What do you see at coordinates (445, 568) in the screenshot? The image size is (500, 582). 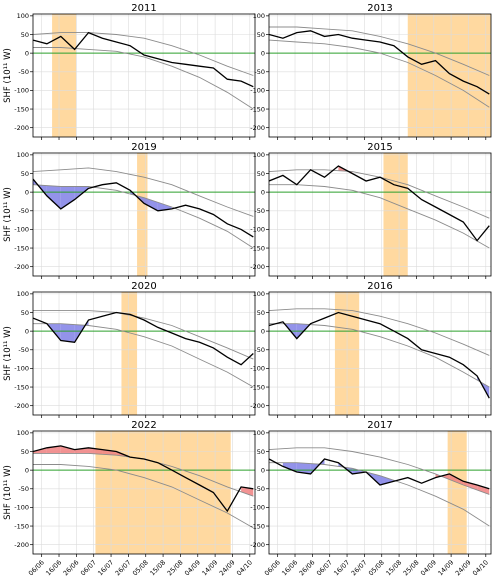 I see `x-tick-label: 14/09` at bounding box center [445, 568].